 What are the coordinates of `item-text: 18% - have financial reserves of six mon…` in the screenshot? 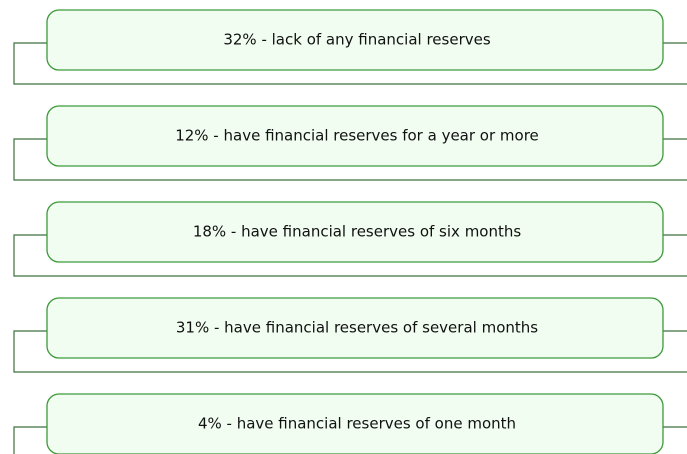 It's located at (357, 232).